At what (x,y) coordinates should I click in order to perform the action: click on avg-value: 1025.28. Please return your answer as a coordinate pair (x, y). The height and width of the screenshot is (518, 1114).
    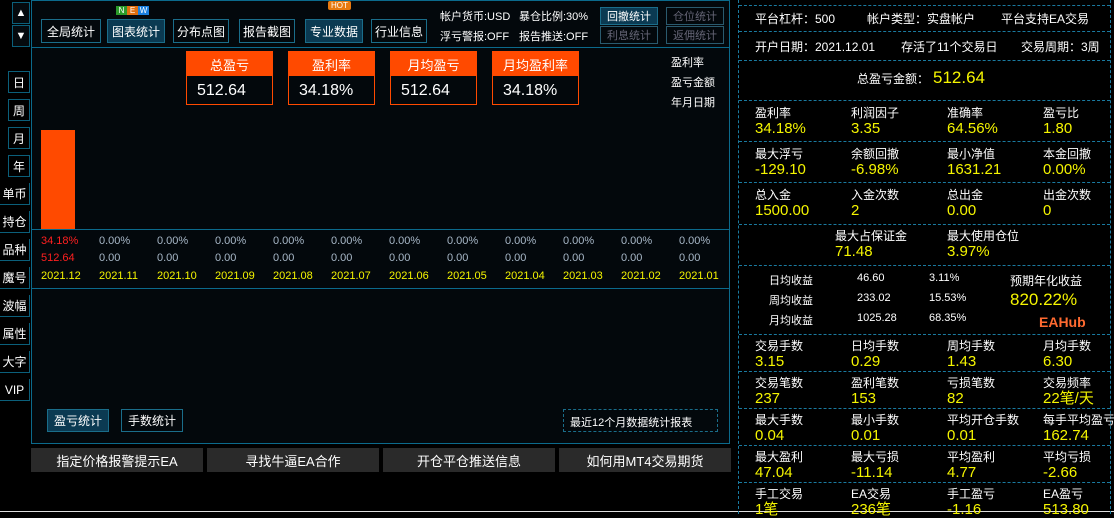
    Looking at the image, I should click on (877, 318).